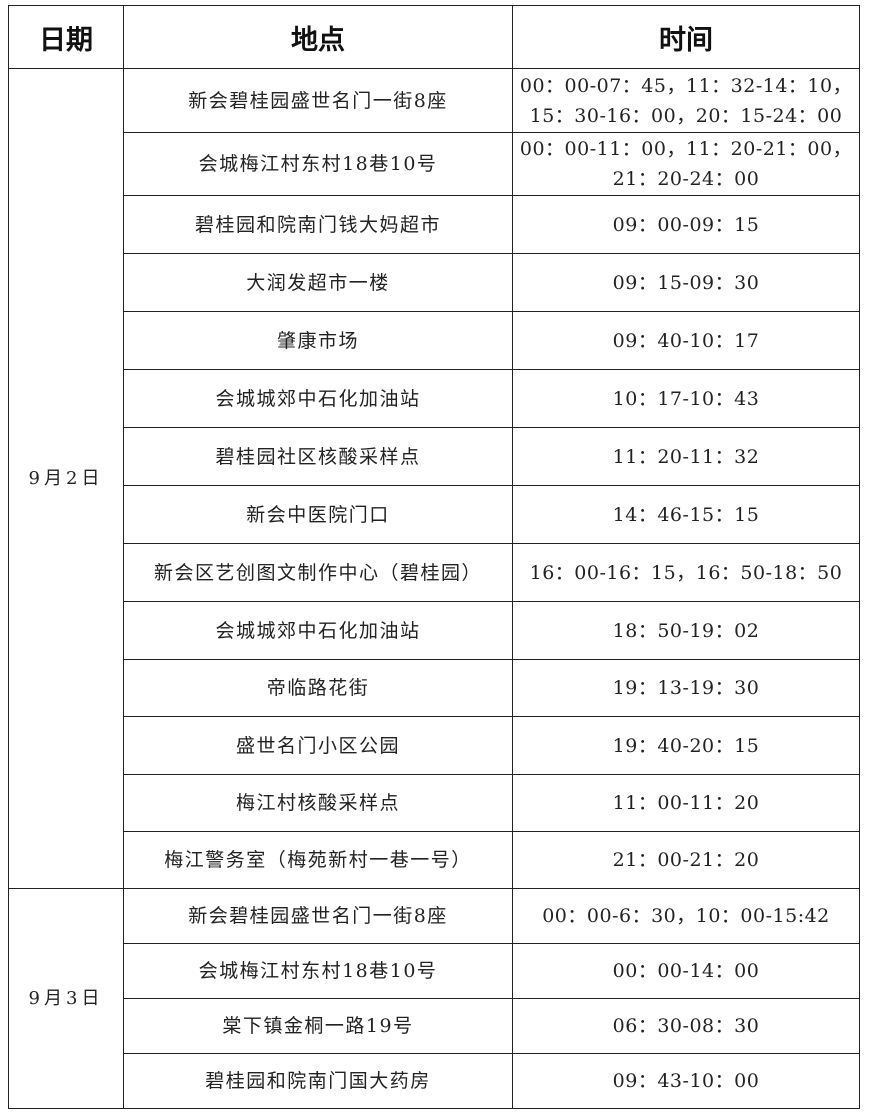 Image resolution: width=869 pixels, height=1118 pixels. What do you see at coordinates (318, 572) in the screenshot?
I see `place-cell: 新会区艺创图文制作中心（碧桂园）` at bounding box center [318, 572].